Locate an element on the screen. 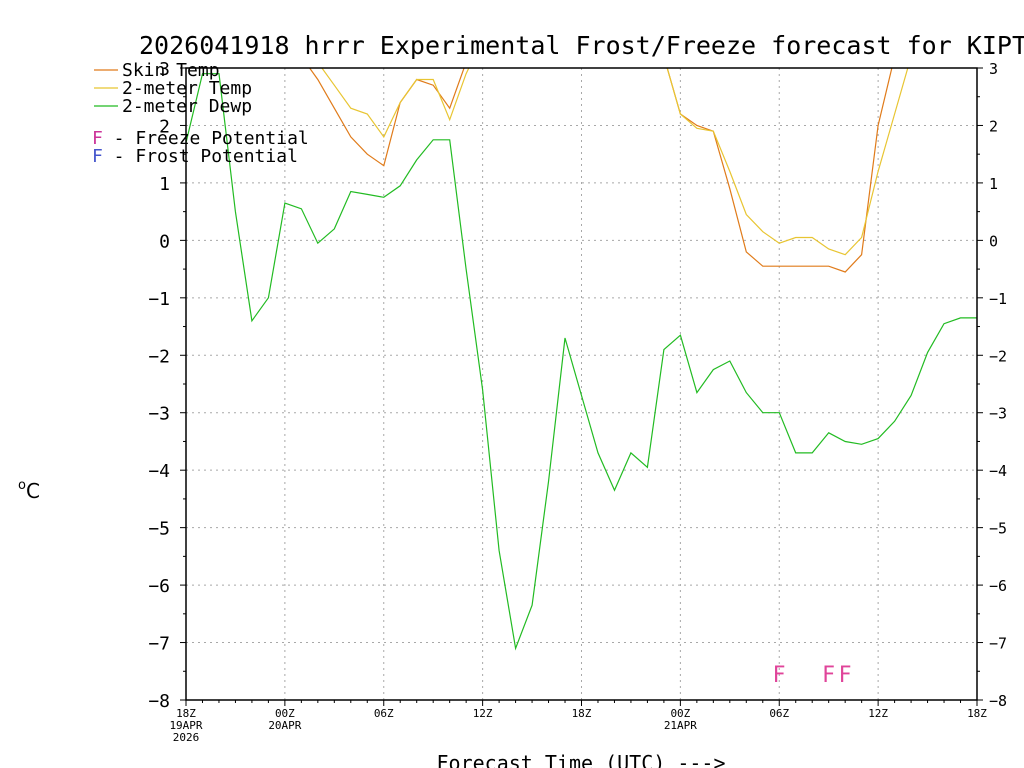  x-tick-label: 19APR is located at coordinates (185, 725).